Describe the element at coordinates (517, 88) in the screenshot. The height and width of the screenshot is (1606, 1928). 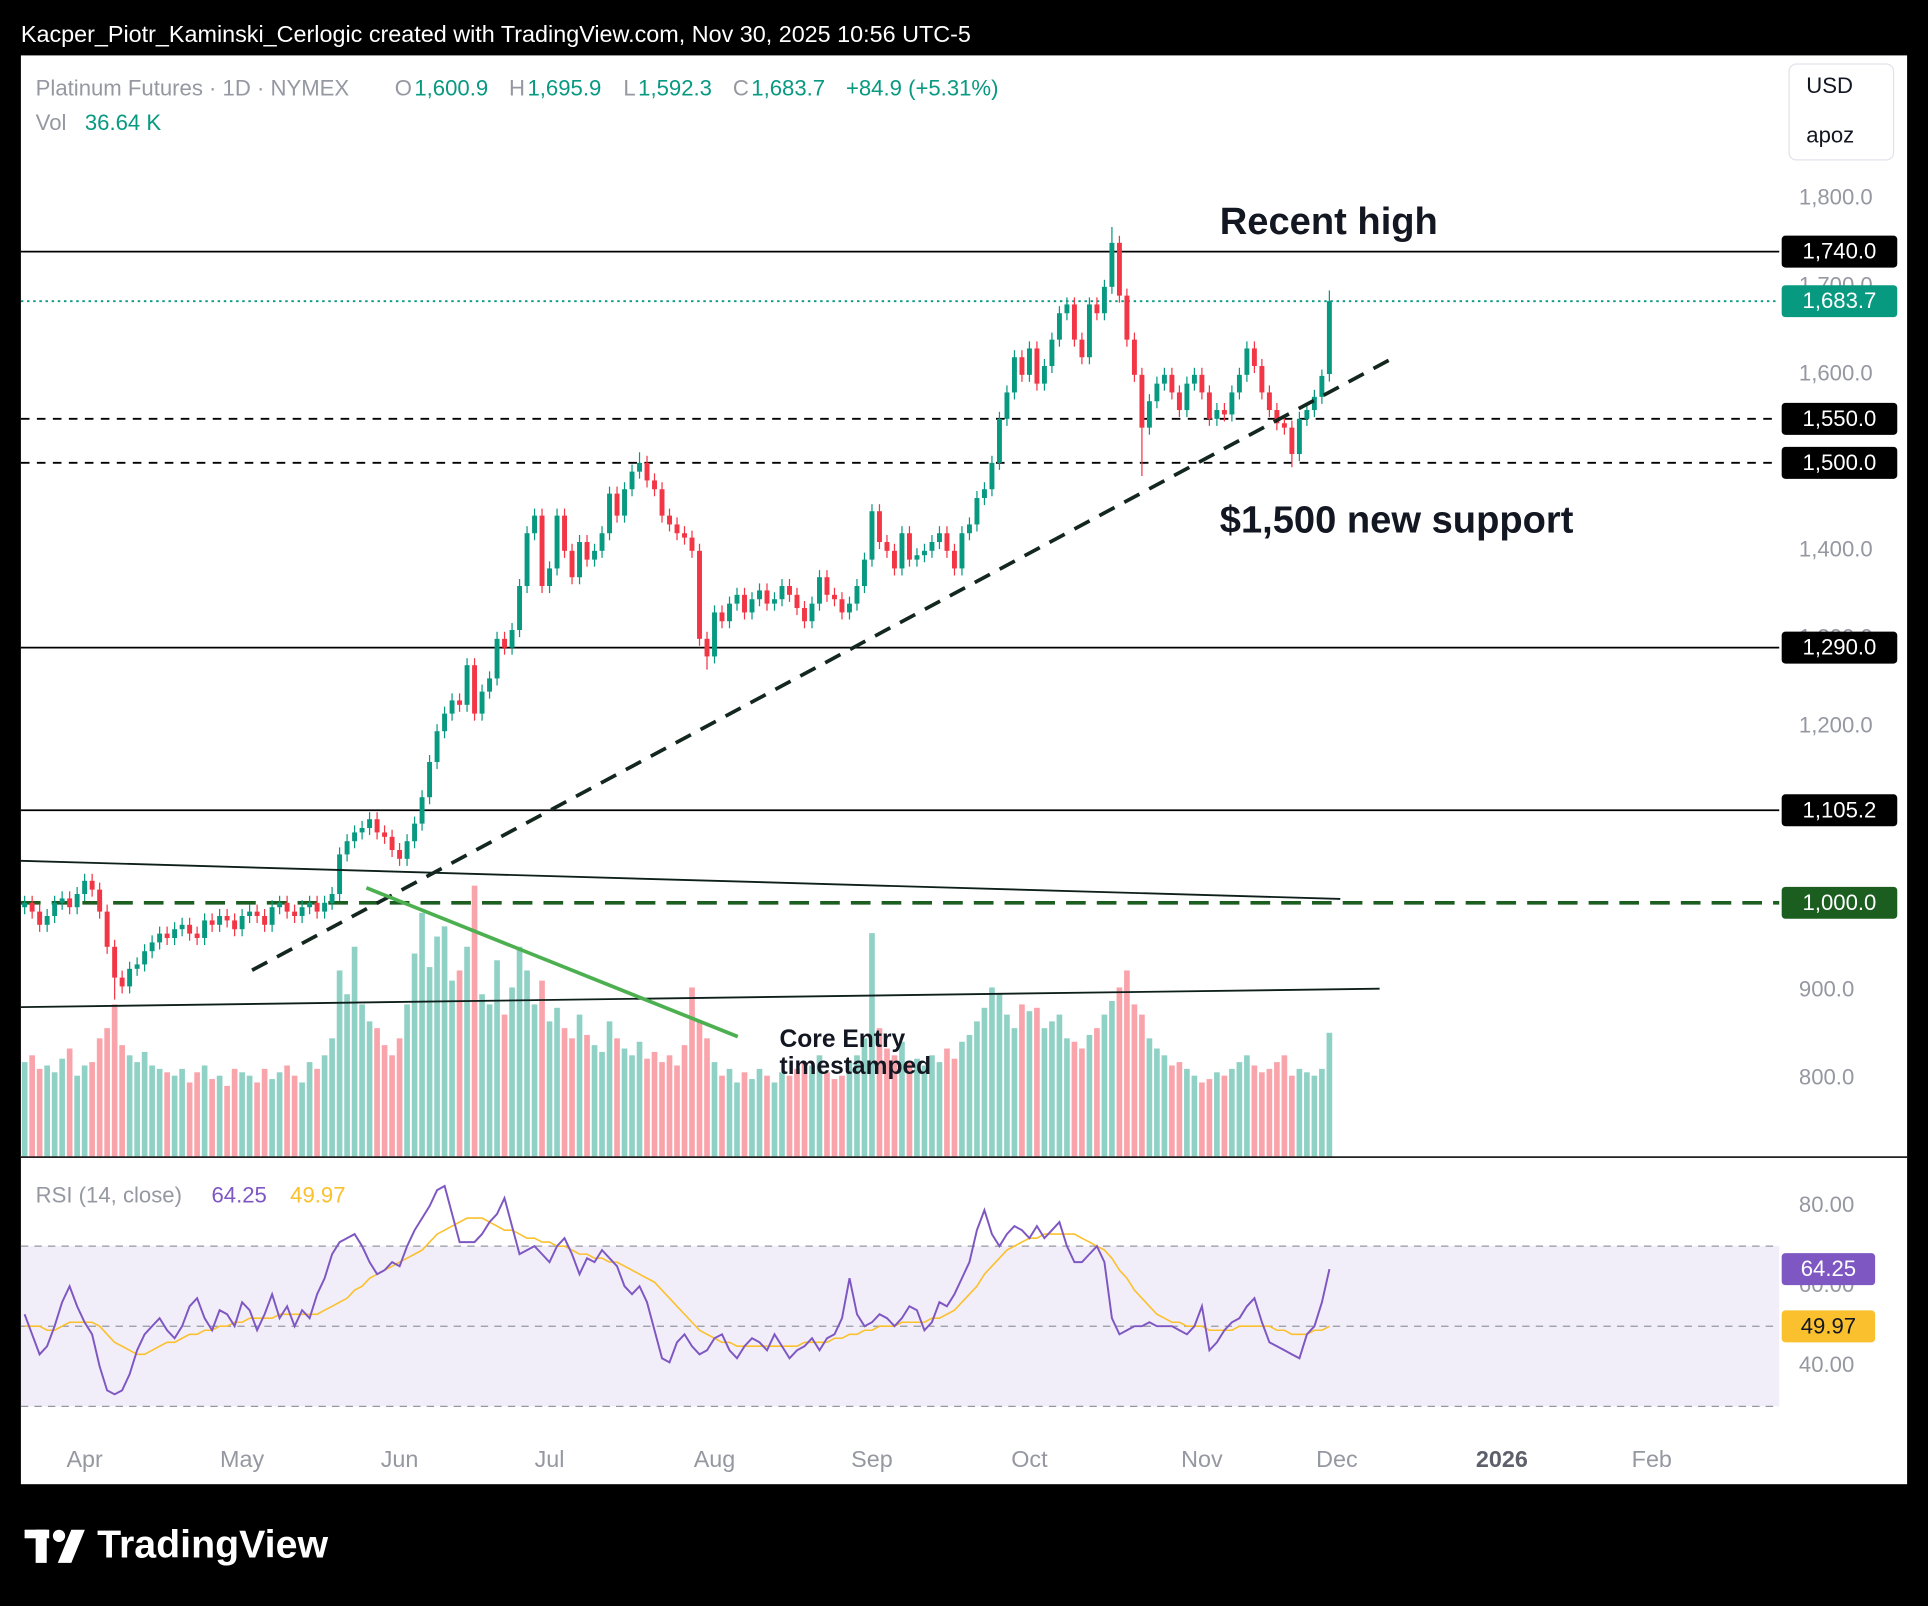
I see `legend-key: H` at that location.